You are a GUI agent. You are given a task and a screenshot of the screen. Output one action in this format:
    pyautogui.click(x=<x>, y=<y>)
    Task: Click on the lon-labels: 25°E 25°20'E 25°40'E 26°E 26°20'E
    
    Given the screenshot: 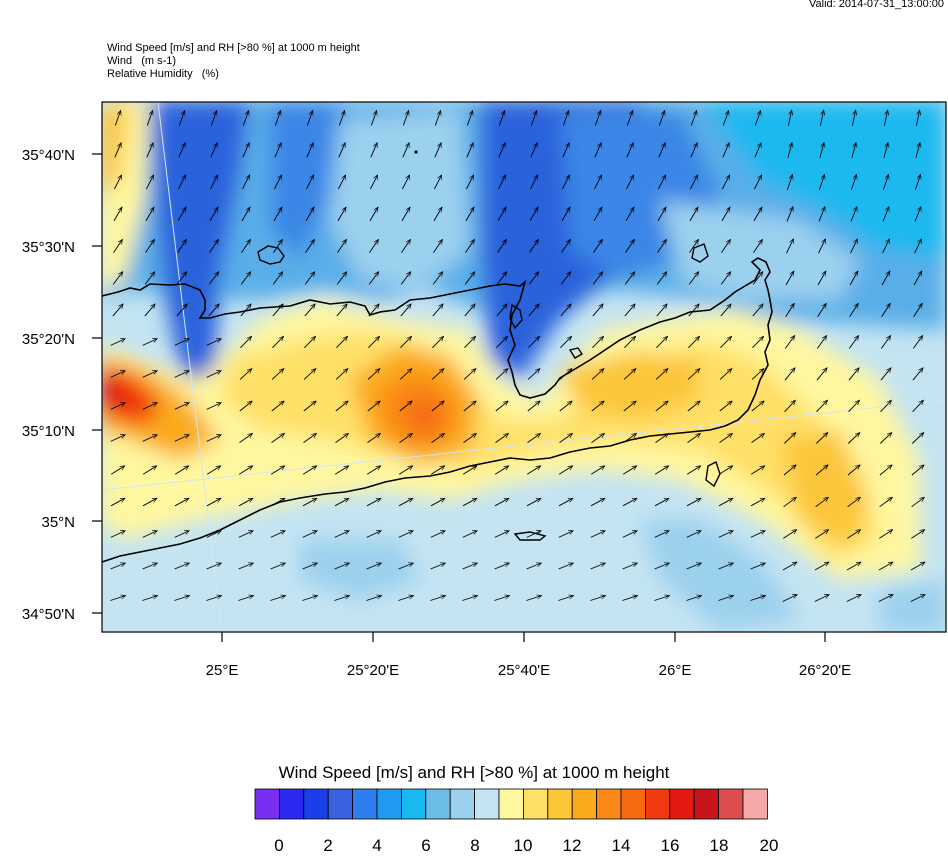 What is the action you would take?
    pyautogui.click(x=528, y=670)
    